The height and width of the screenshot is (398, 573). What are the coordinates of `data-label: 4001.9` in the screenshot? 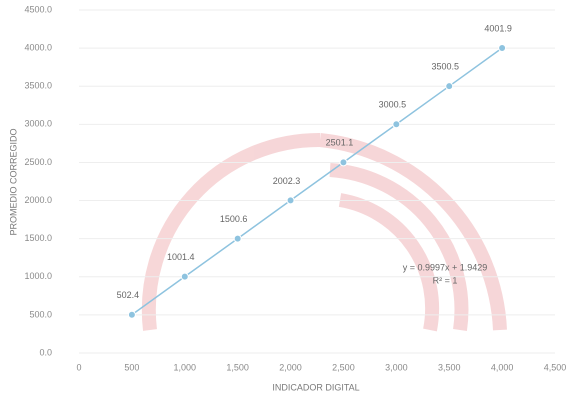 It's located at (498, 28).